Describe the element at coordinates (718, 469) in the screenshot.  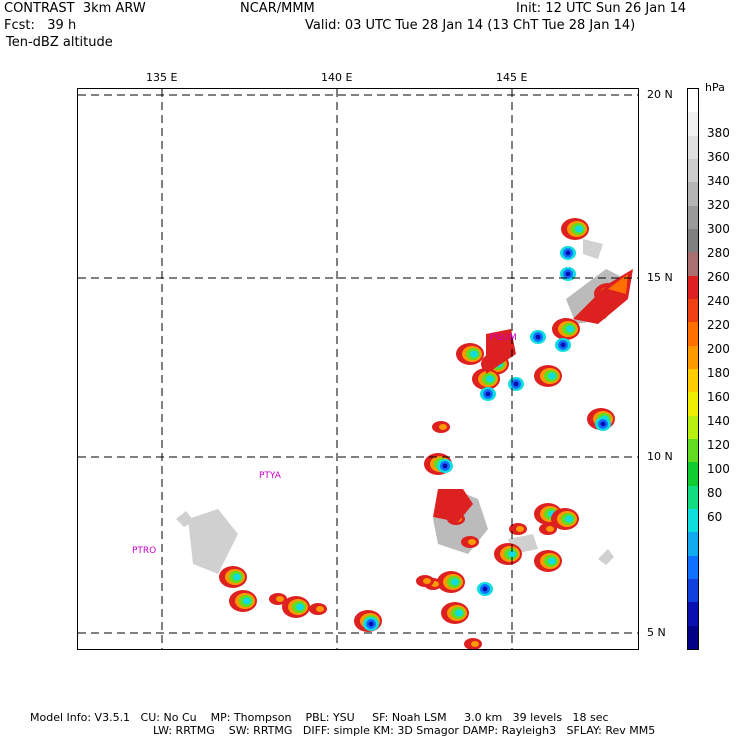
I see `colorbar-label: 100` at that location.